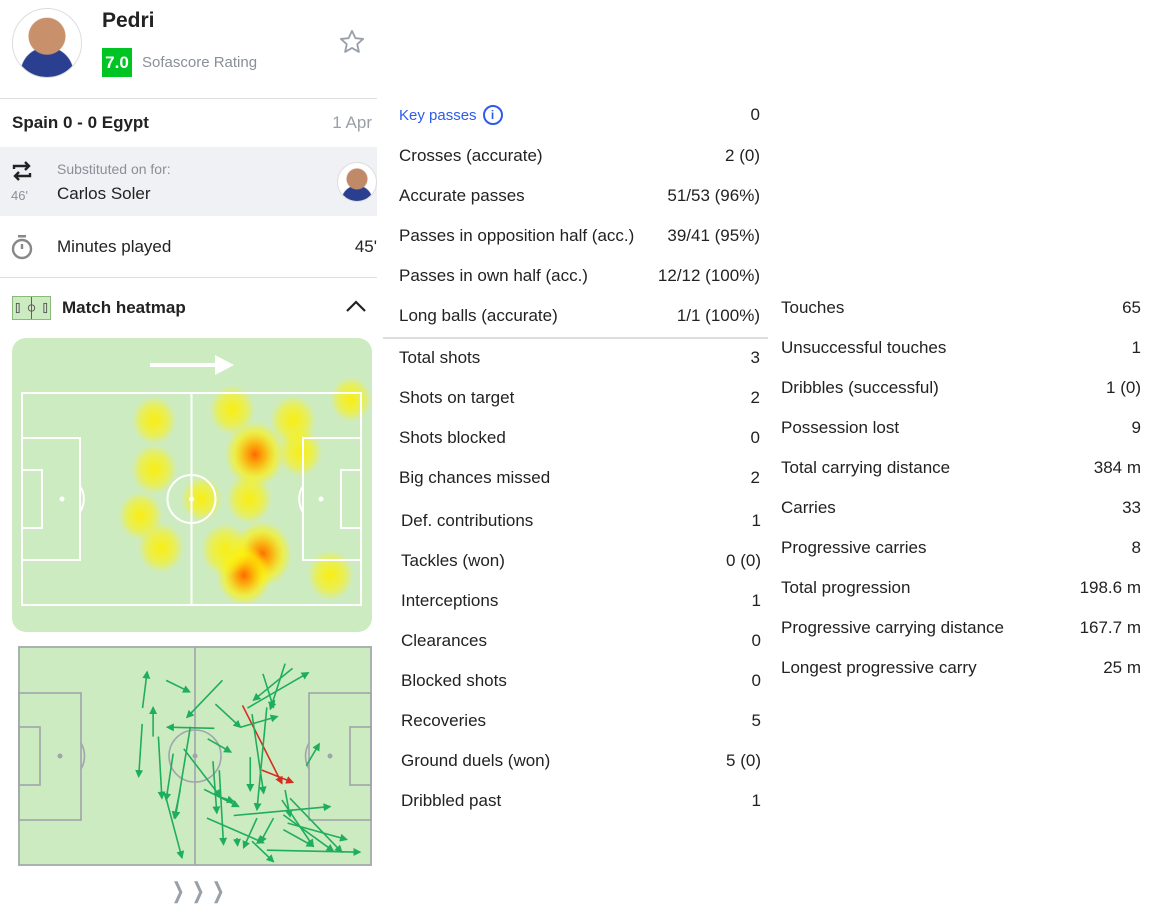 The image size is (1159, 904). I want to click on stat-label: Shots blocked, so click(452, 437).